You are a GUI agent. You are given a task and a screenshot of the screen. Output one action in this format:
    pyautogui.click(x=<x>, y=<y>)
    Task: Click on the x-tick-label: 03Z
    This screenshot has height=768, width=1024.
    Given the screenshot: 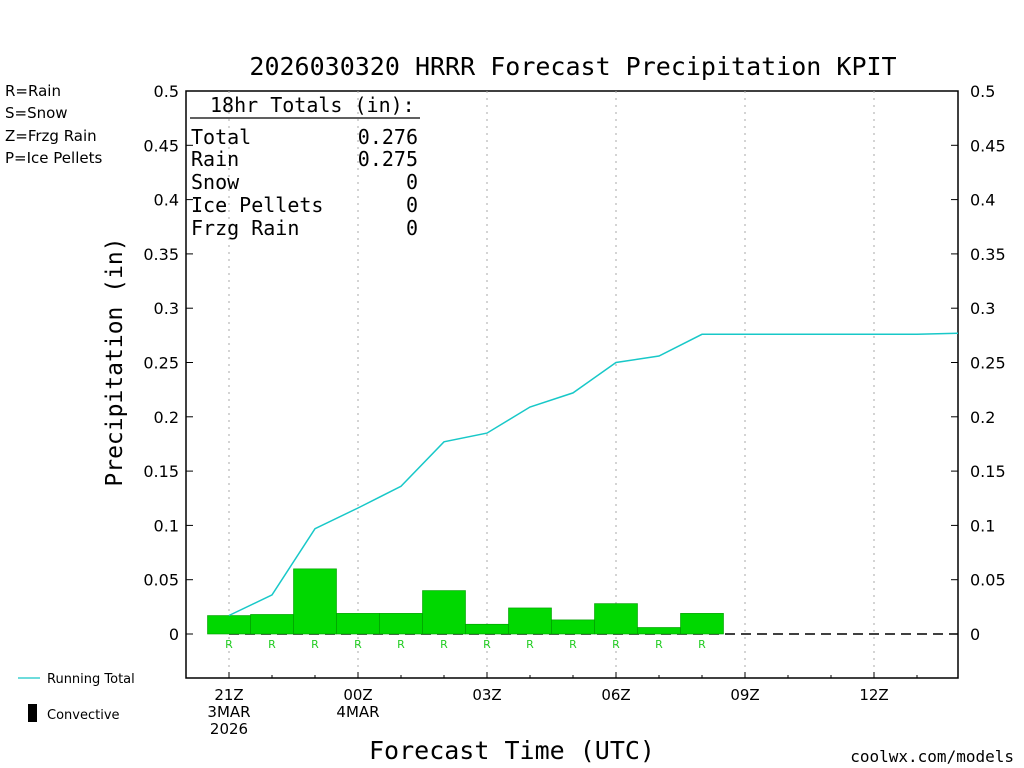 What is the action you would take?
    pyautogui.click(x=486, y=695)
    